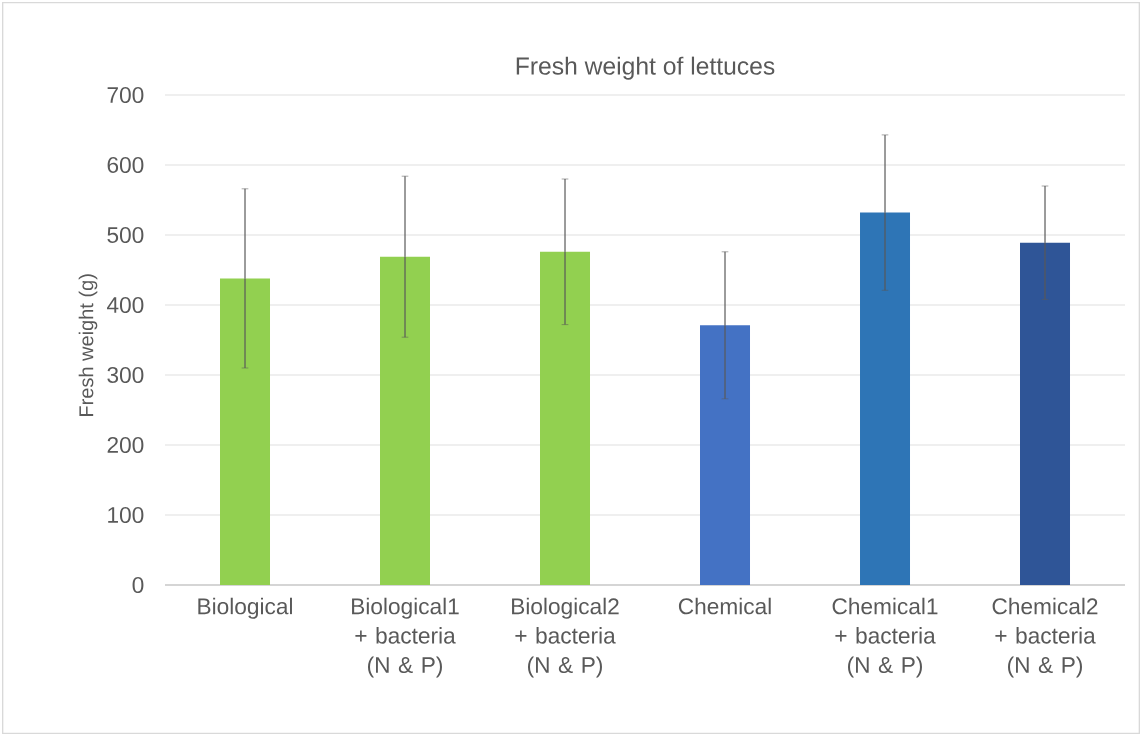  Describe the element at coordinates (245, 608) in the screenshot. I see `x-tick-label: Biological` at that location.